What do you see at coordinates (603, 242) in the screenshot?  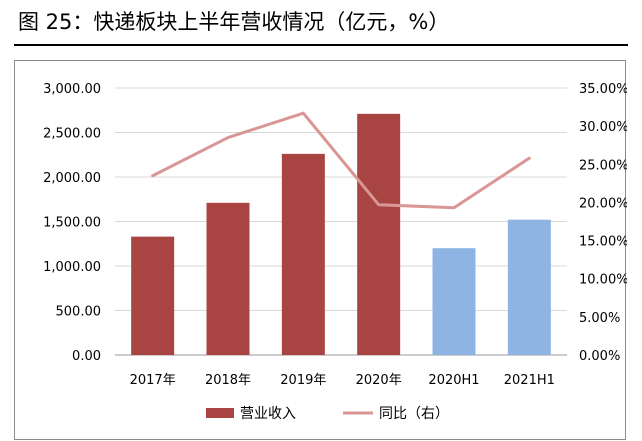 I see `right-tick-label: 15.00%` at bounding box center [603, 242].